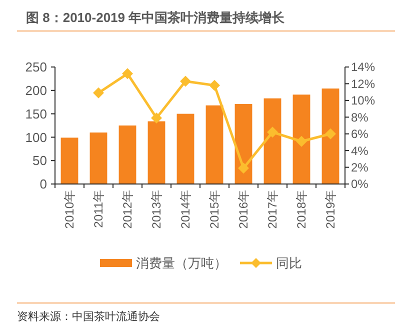  I want to click on y-tick-label: 100, so click(36, 137).